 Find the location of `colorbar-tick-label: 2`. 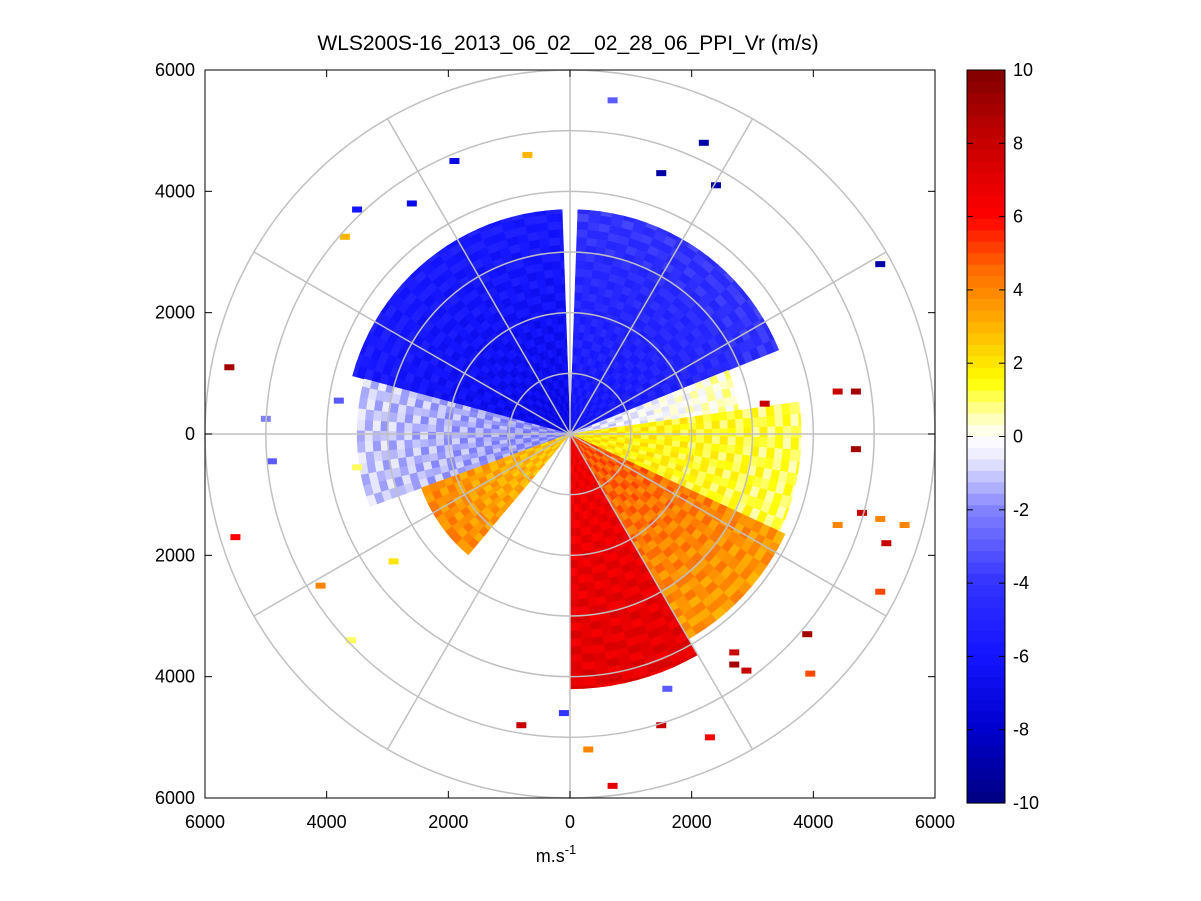

colorbar-tick-label: 2 is located at coordinates (1018, 363).